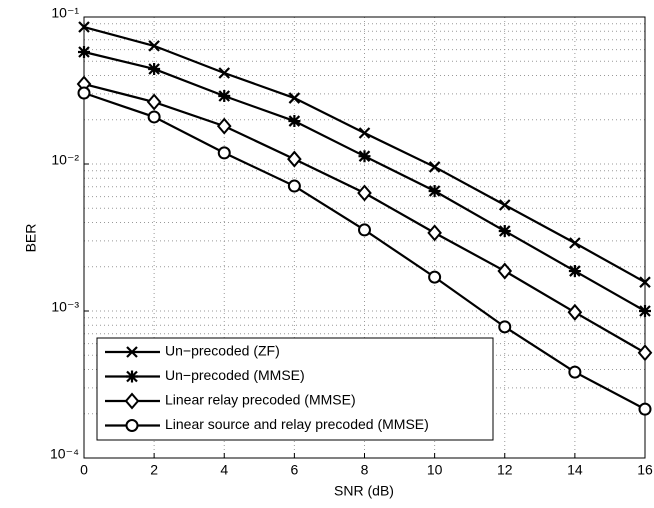 Image resolution: width=654 pixels, height=508 pixels. Describe the element at coordinates (65, 307) in the screenshot. I see `y-tick-label: 10⁻³` at that location.